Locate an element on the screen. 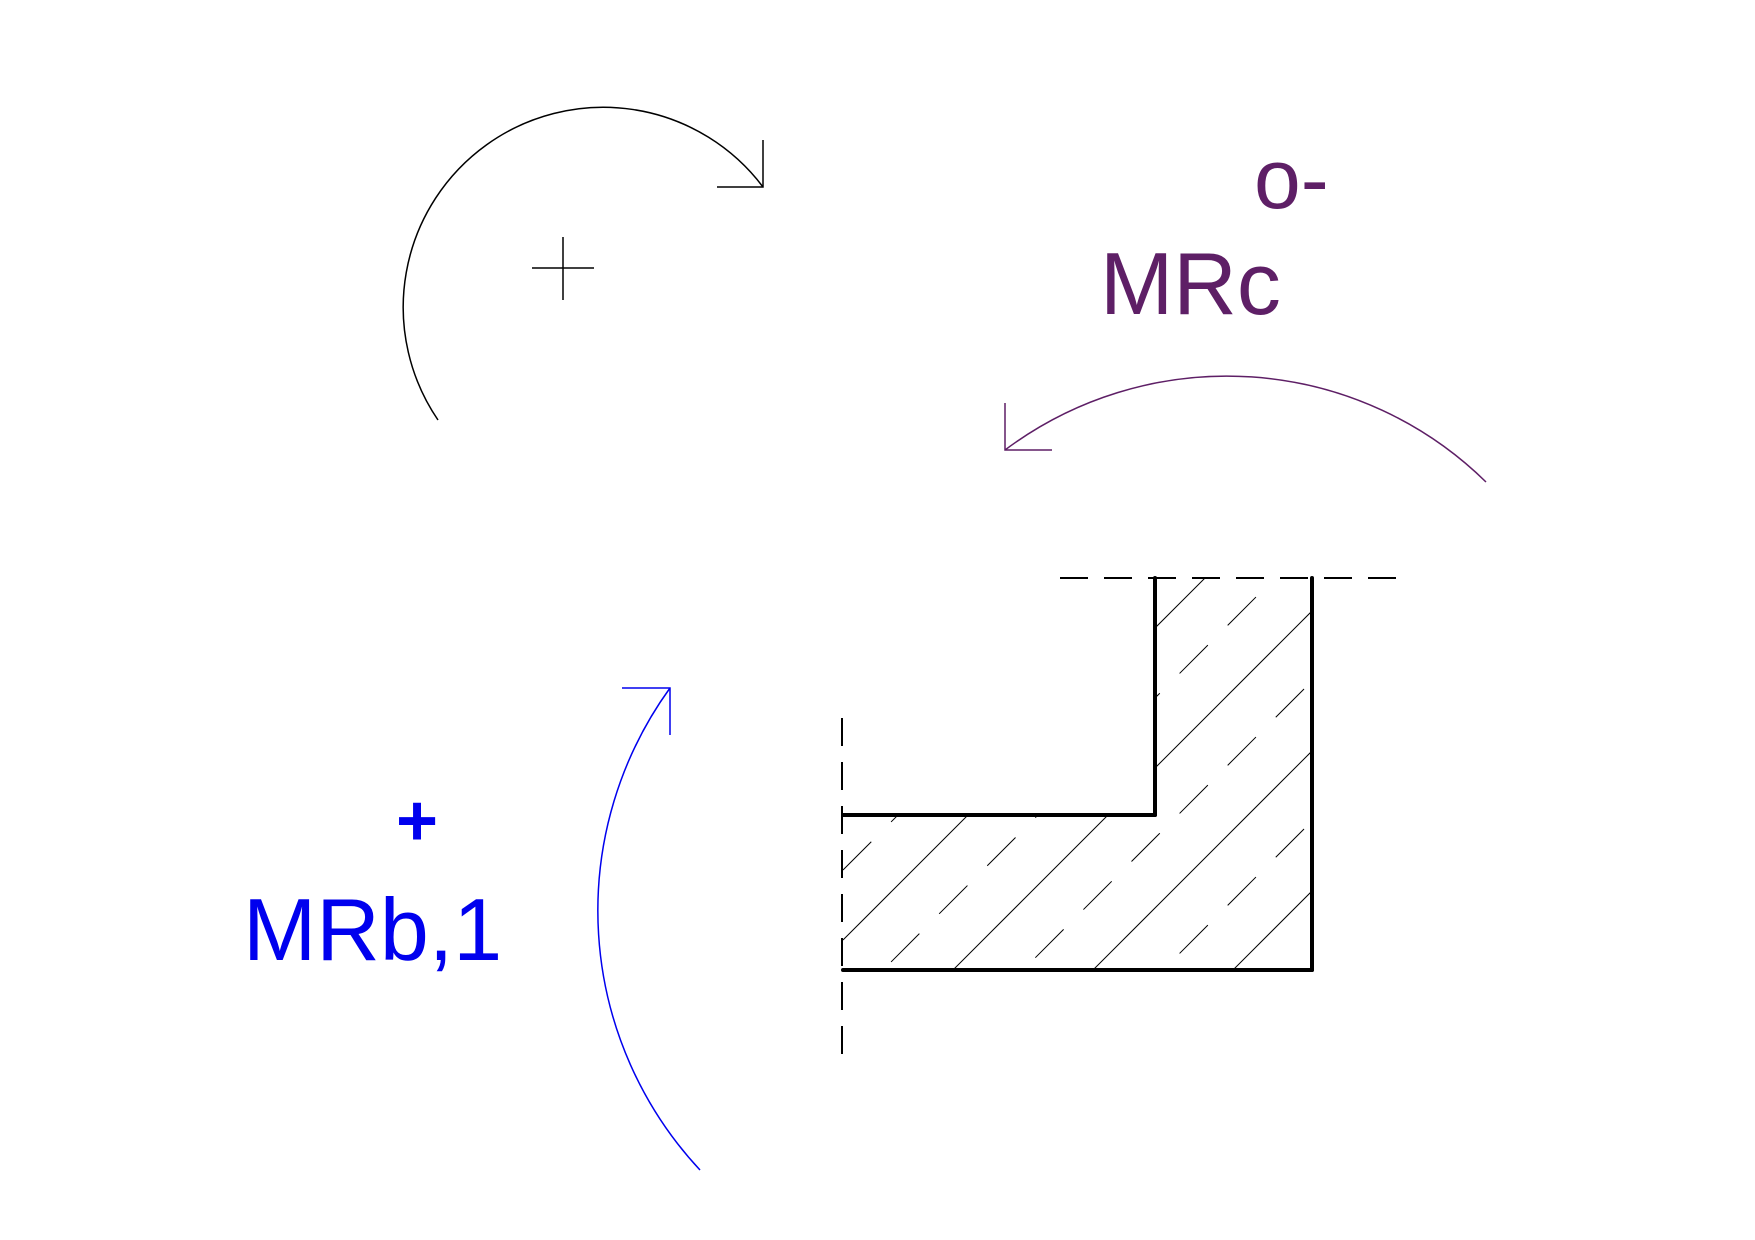 The height and width of the screenshot is (1240, 1755). black-arc is located at coordinates (583, 263).